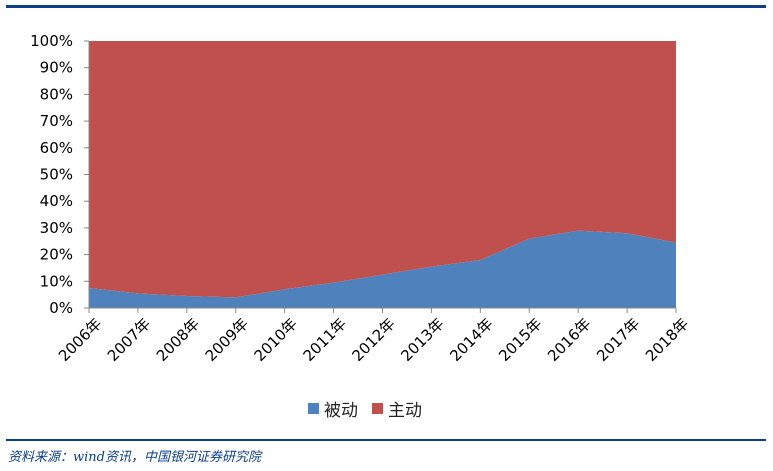 This screenshot has height=471, width=773. I want to click on legend-label-active: 主动, so click(405, 411).